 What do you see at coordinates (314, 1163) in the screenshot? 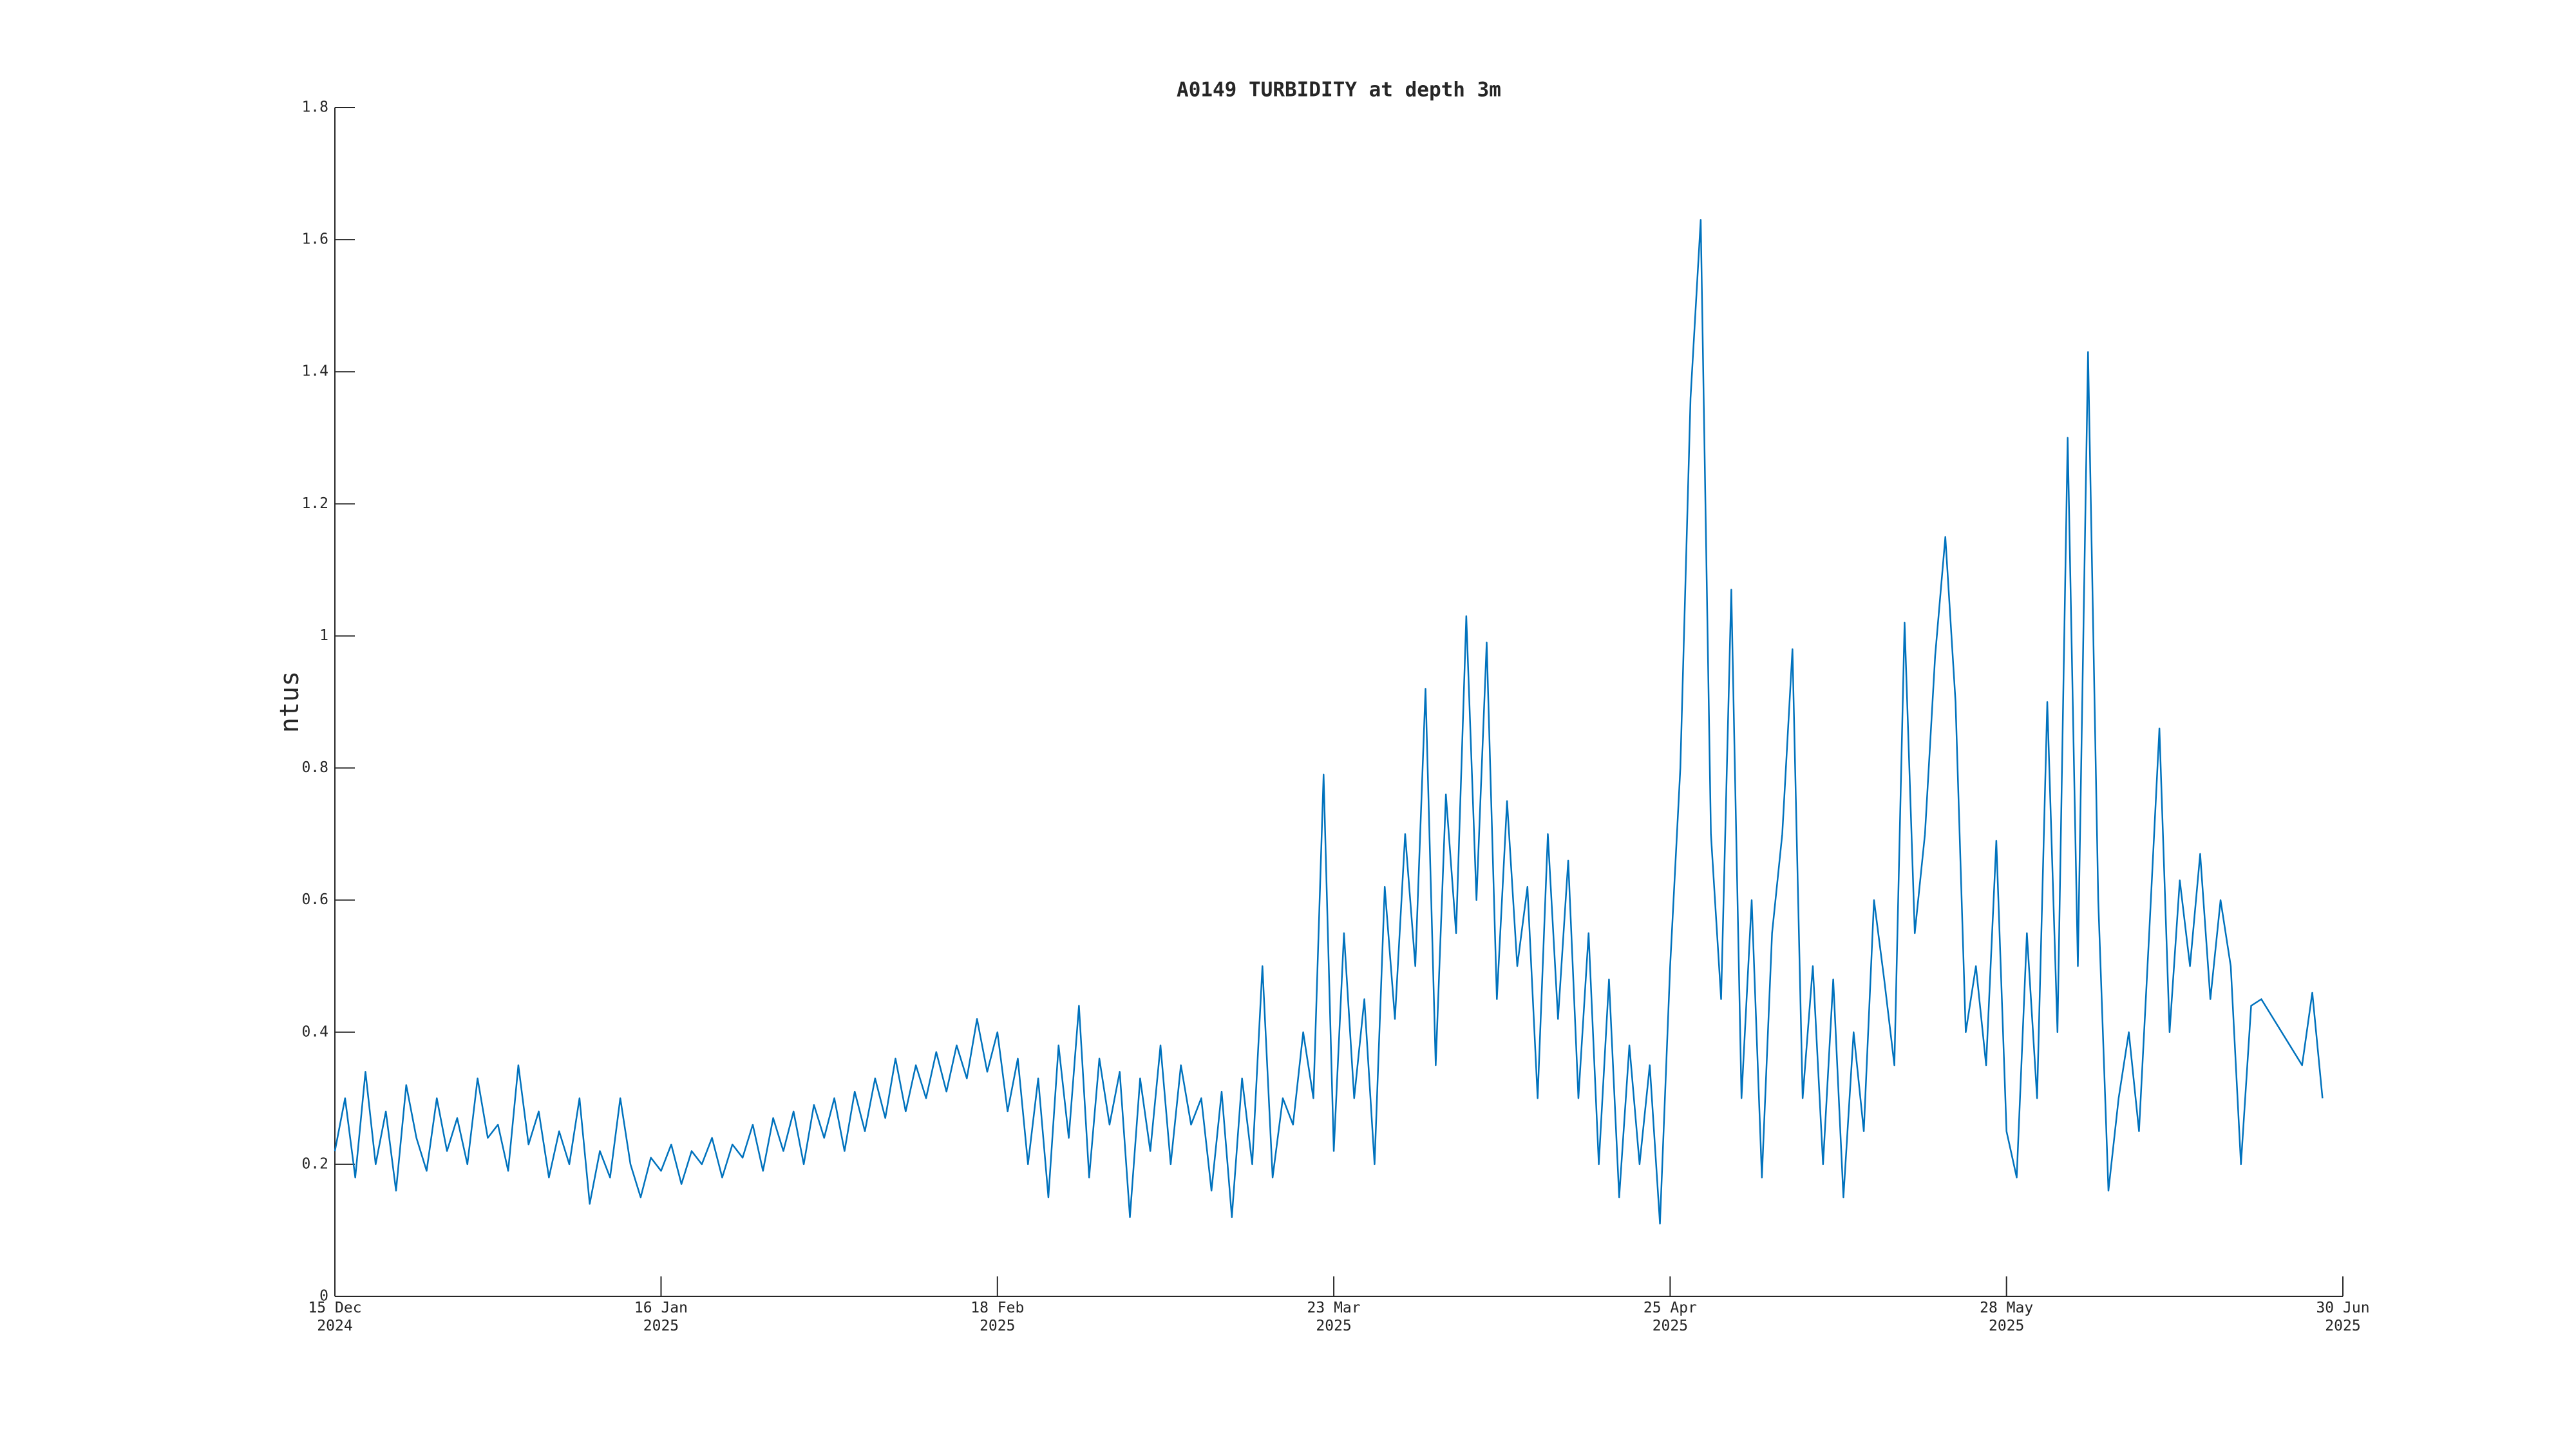
I see `y-tick-label: 0.2` at bounding box center [314, 1163].